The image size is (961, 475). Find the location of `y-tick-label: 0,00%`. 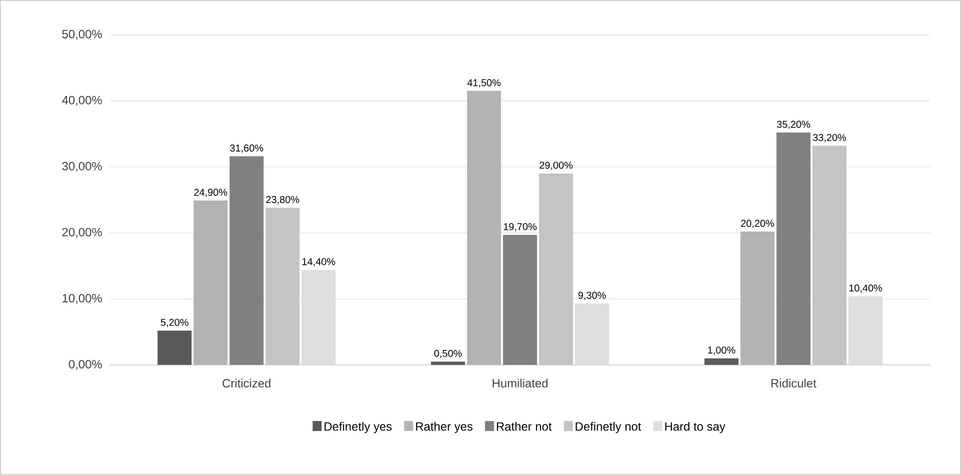

y-tick-label: 0,00% is located at coordinates (85, 365).